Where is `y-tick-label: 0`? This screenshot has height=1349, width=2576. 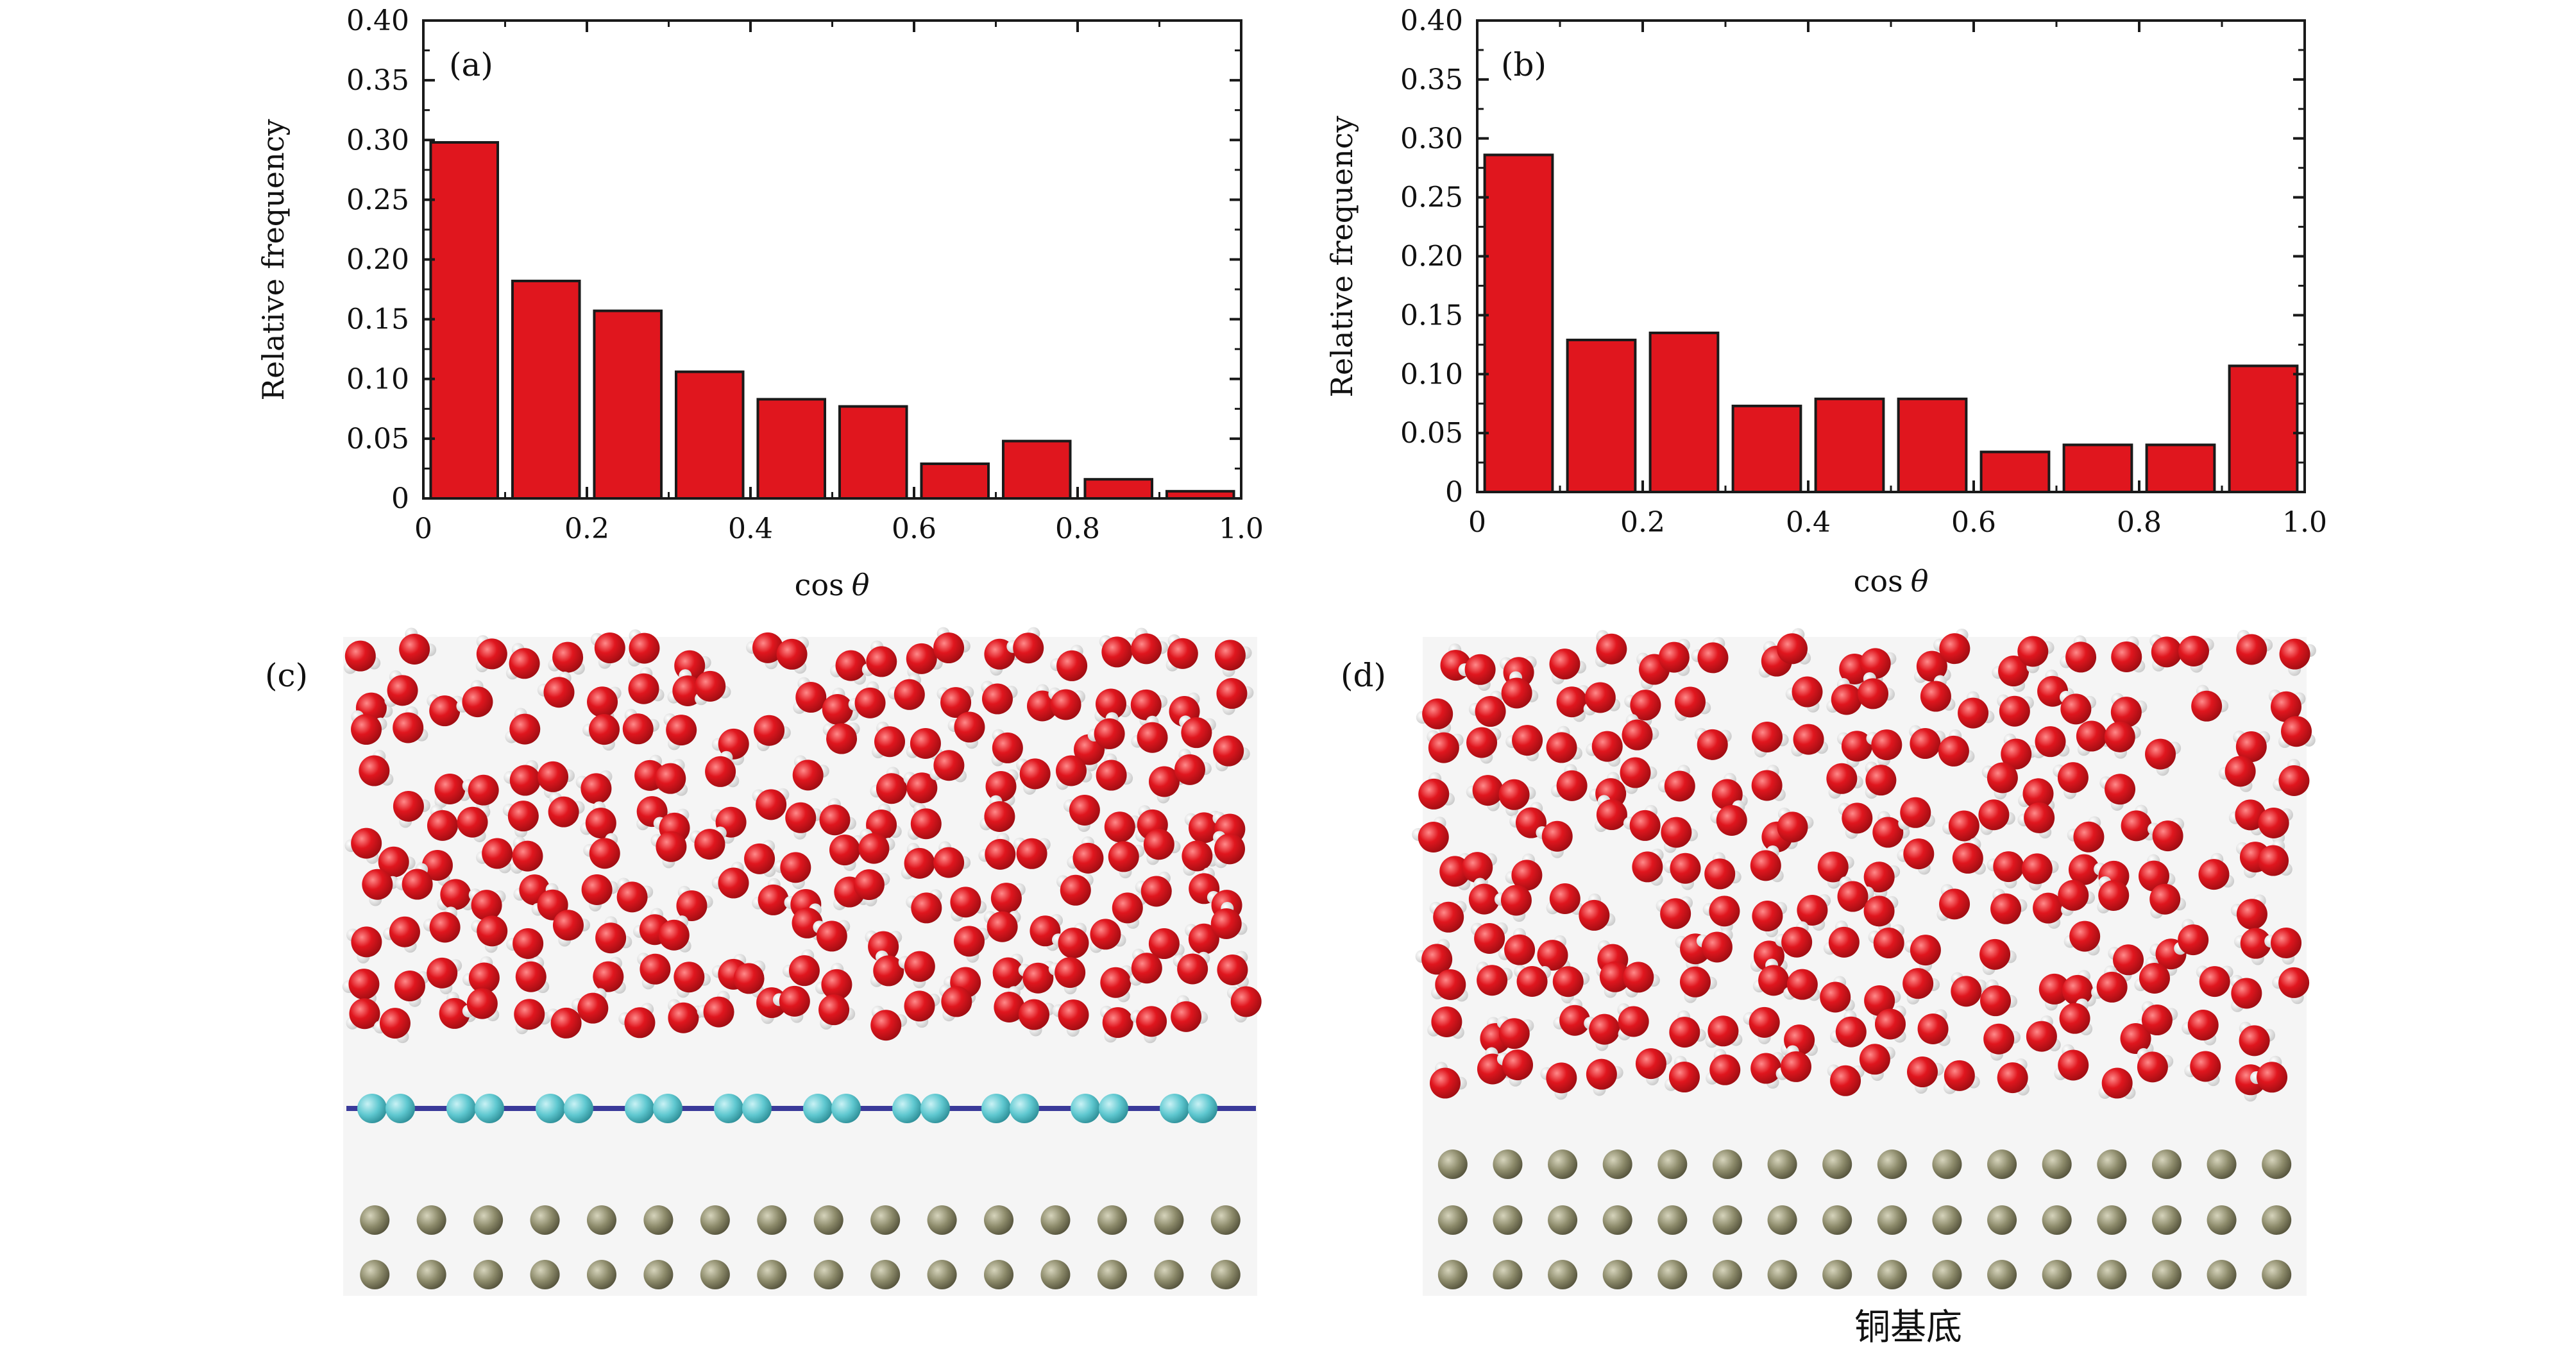
y-tick-label: 0 is located at coordinates (400, 498).